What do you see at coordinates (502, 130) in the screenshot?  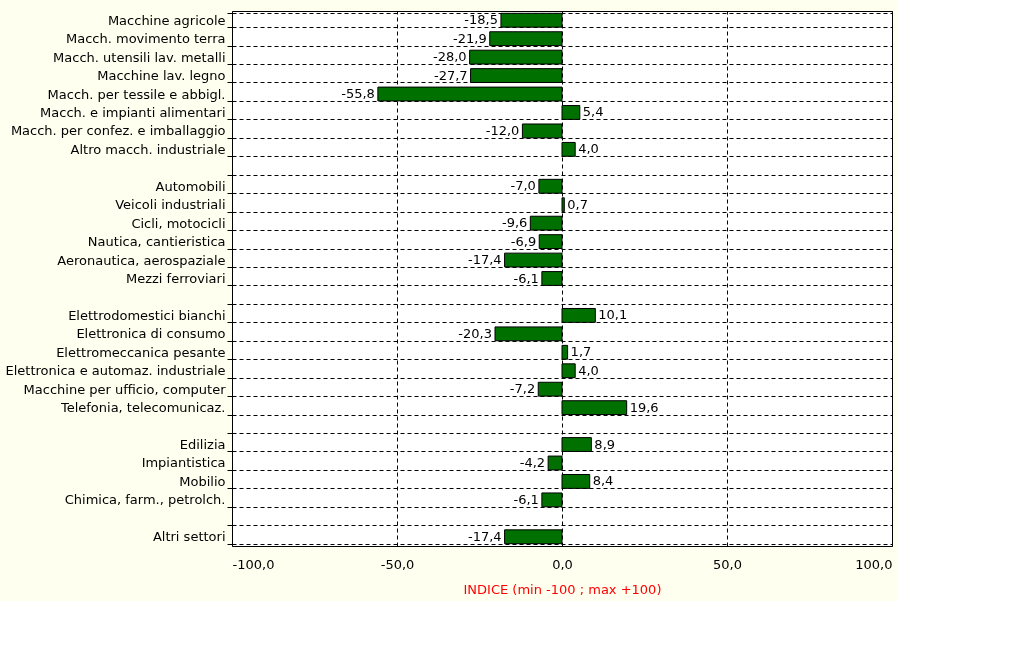 I see `data-label: -12,0` at bounding box center [502, 130].